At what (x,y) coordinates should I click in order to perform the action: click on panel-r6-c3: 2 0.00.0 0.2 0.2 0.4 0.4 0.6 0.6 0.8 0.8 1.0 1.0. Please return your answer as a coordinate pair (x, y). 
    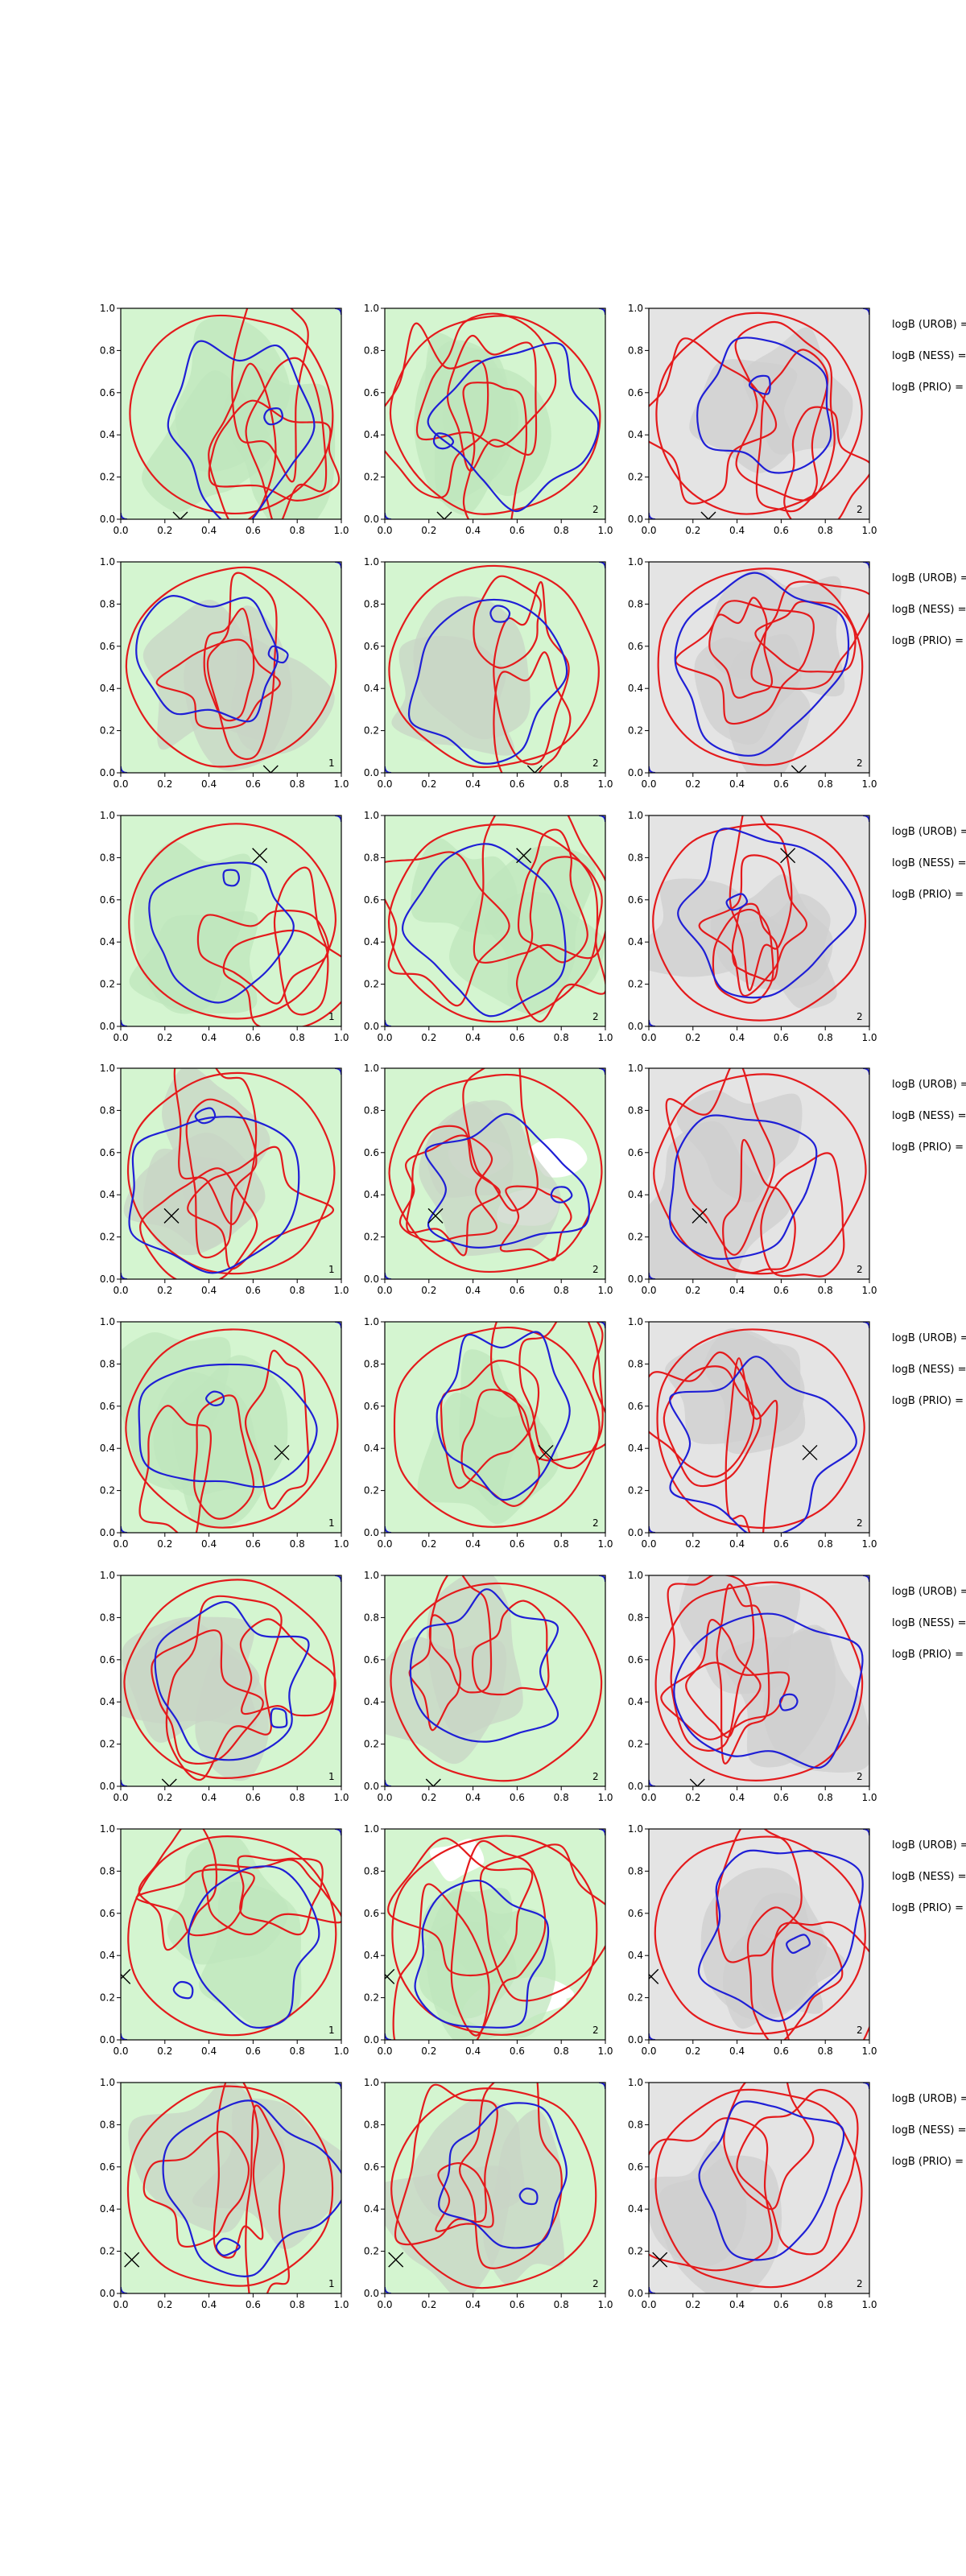
    Looking at the image, I should click on (752, 1687).